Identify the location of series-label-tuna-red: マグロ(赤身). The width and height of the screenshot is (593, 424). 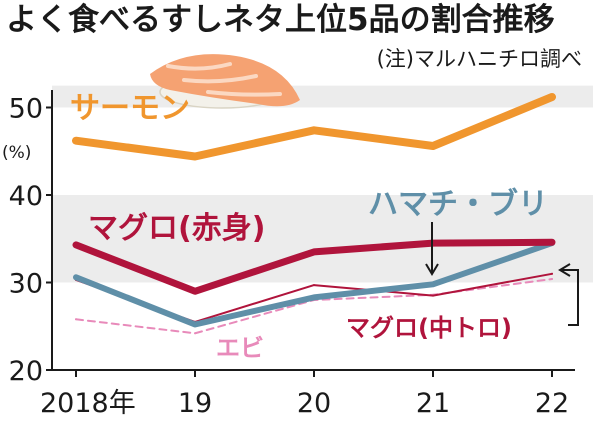
(176, 228).